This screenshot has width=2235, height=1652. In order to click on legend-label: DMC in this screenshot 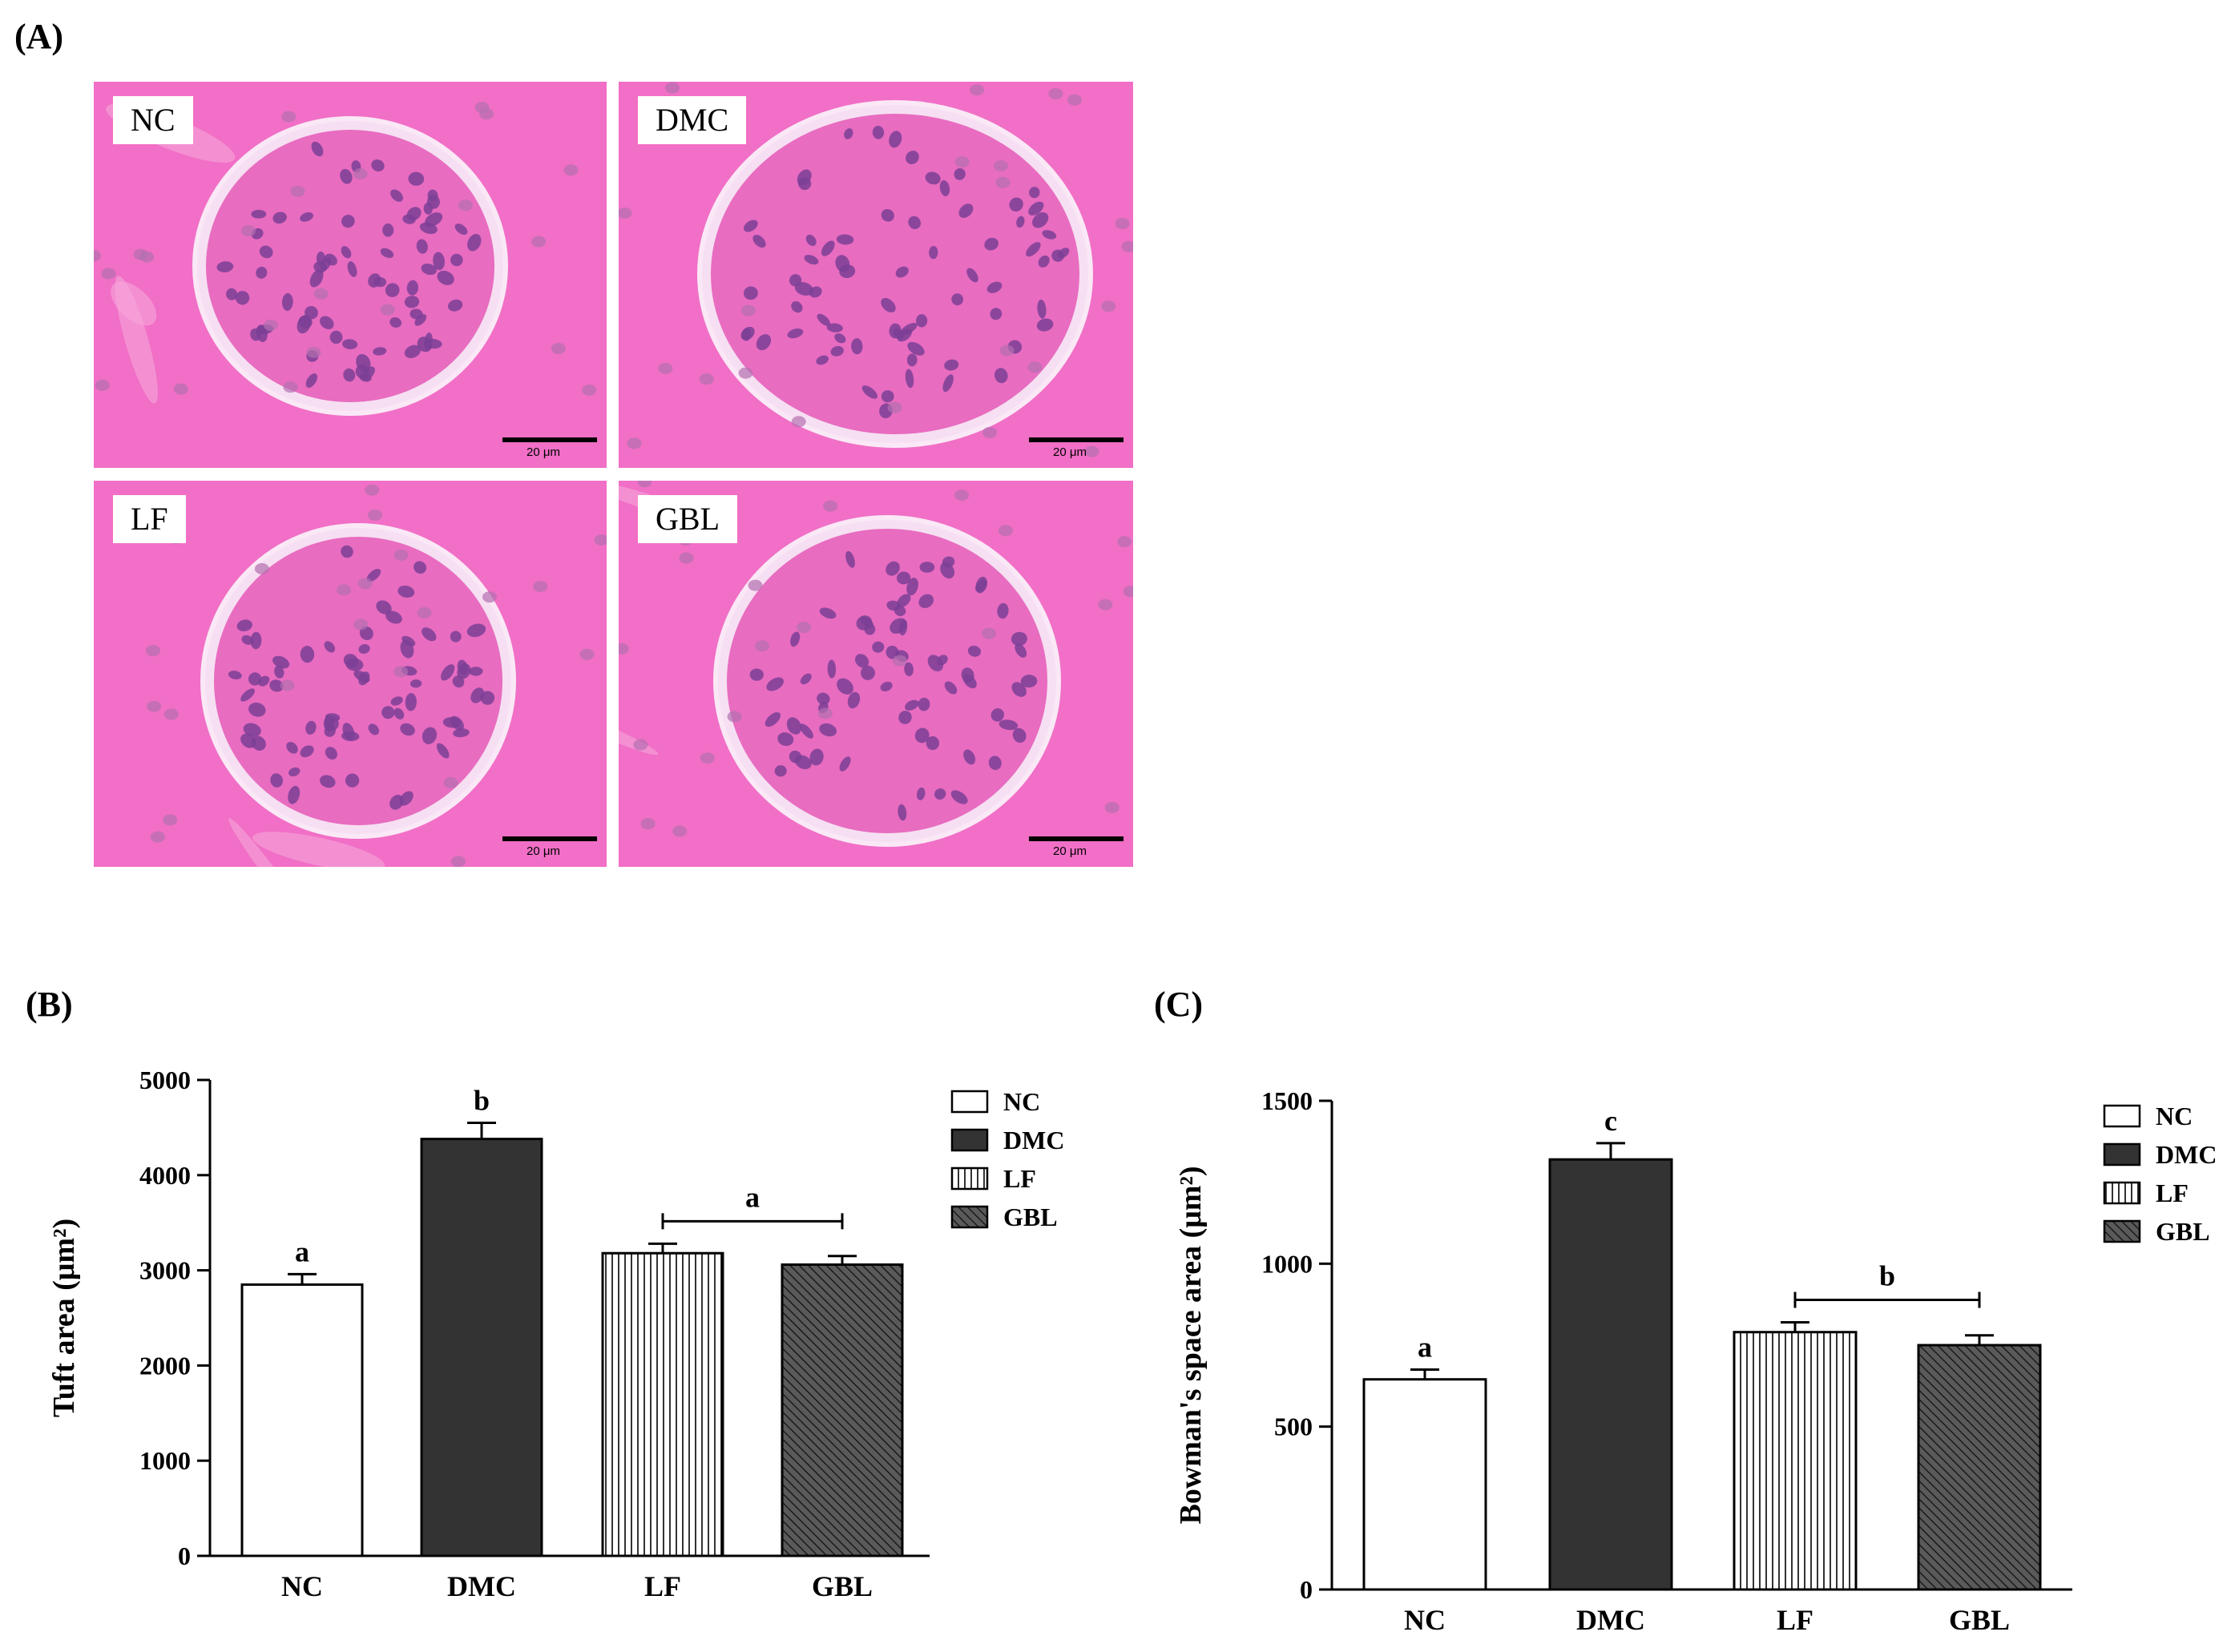, I will do `click(1034, 1140)`.